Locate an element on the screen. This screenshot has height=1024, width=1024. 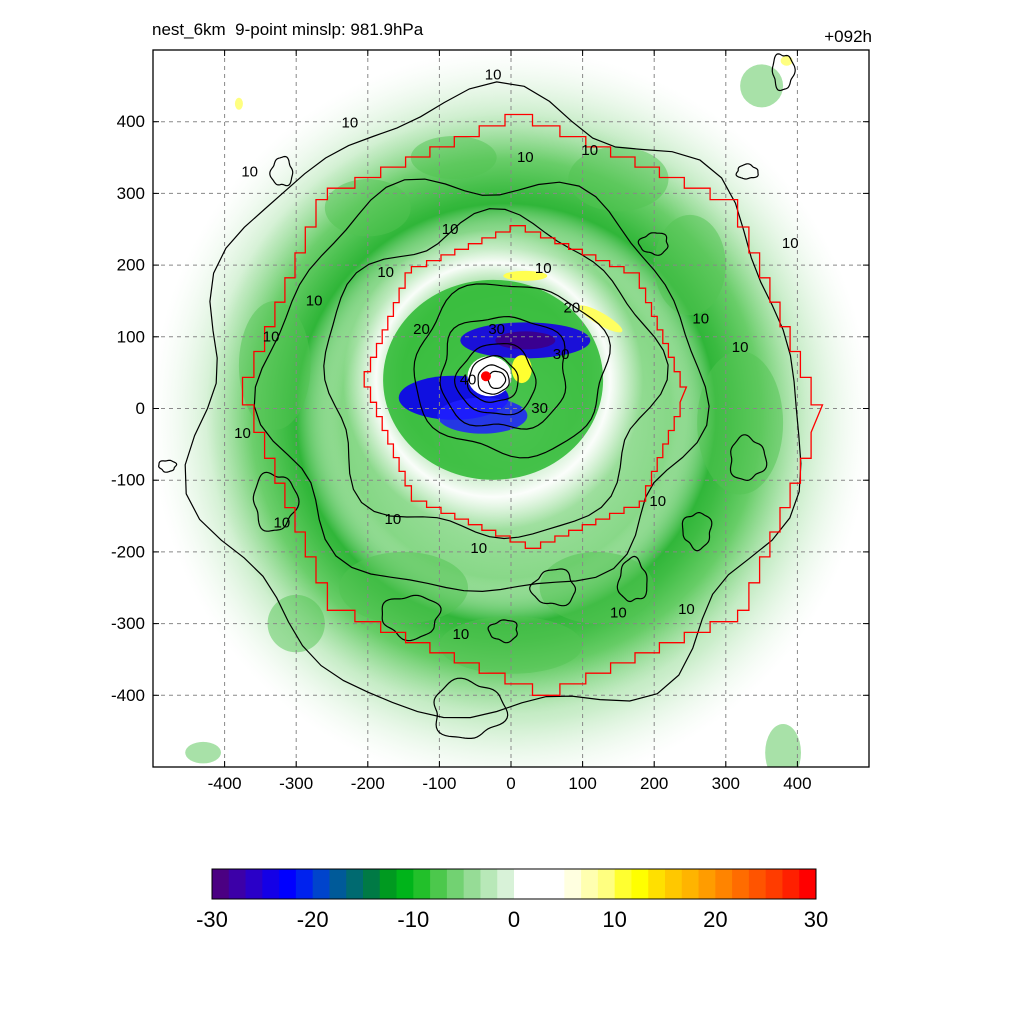
y-tick-label: 300 is located at coordinates (131, 193).